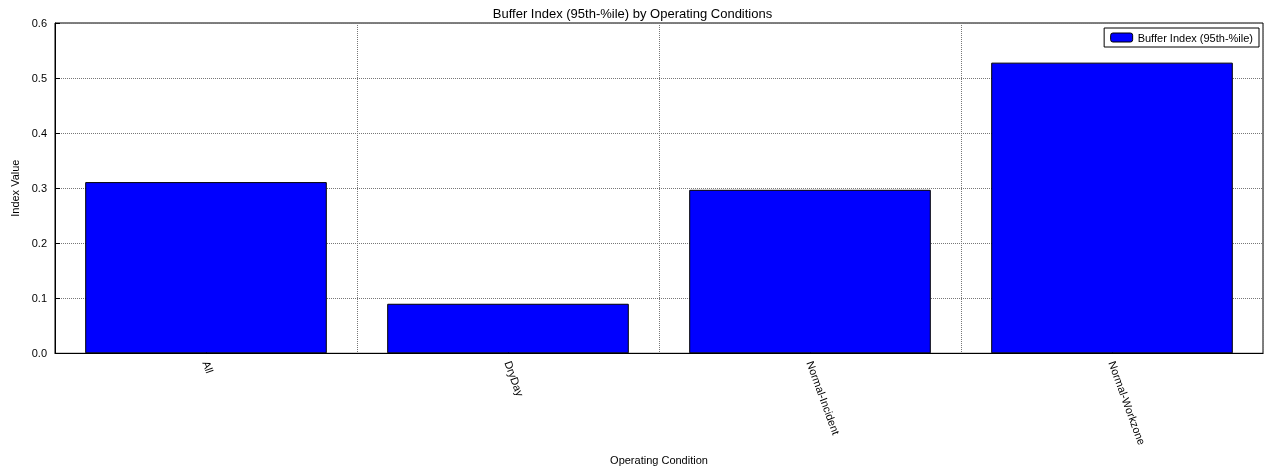  Describe the element at coordinates (39, 188) in the screenshot. I see `y-tick-label: 0.3` at that location.